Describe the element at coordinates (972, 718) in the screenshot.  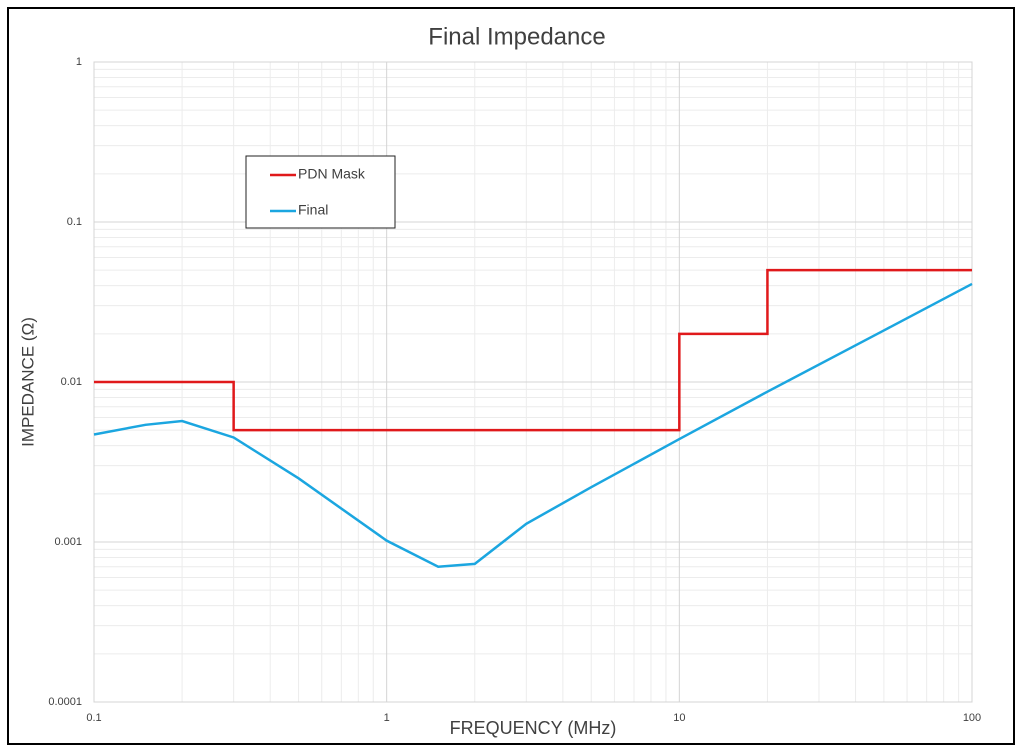
I see `x-tick-label: 100` at that location.